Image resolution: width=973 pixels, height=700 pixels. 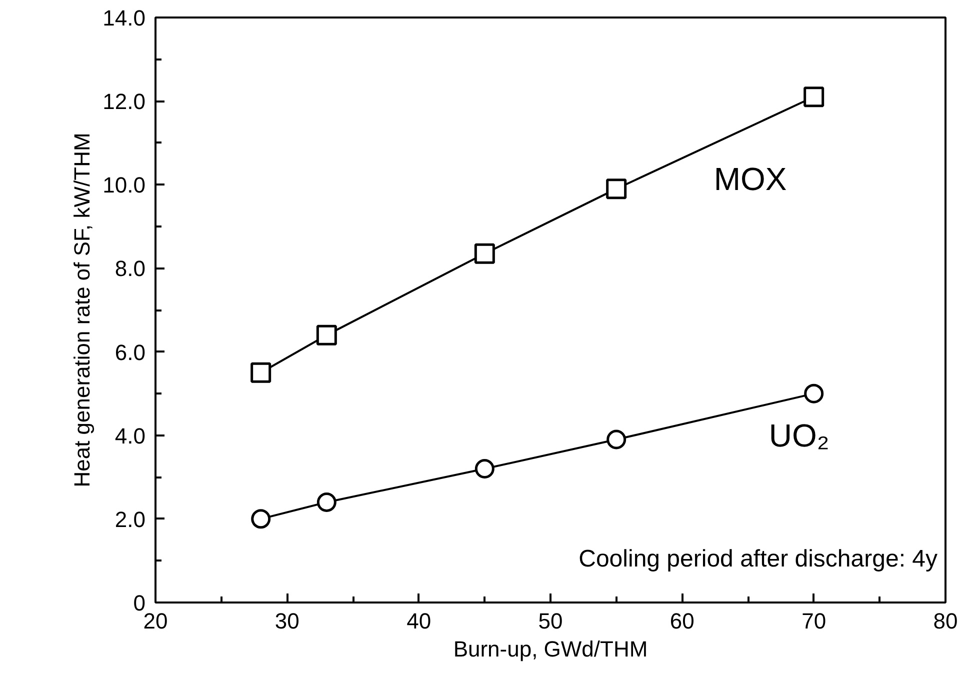 What do you see at coordinates (682, 621) in the screenshot?
I see `x-tick-label: 60` at bounding box center [682, 621].